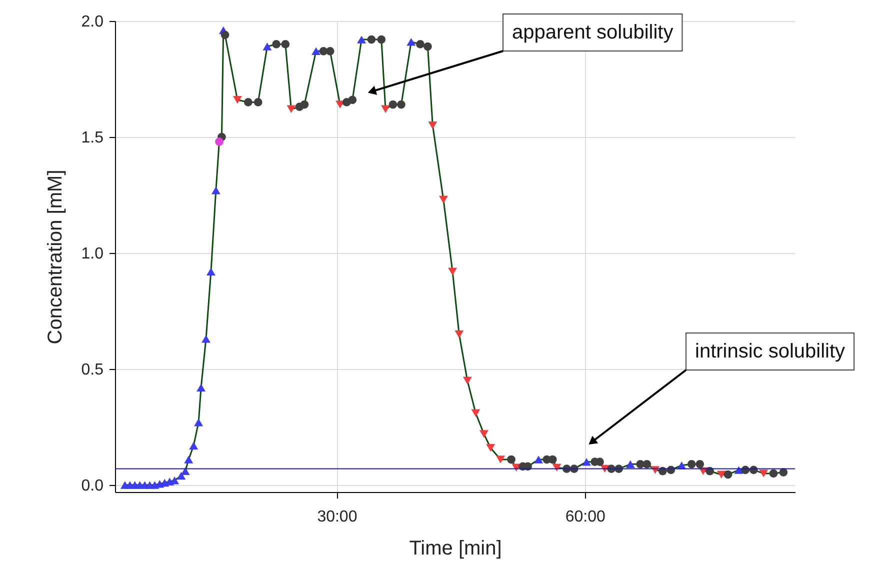  Describe the element at coordinates (593, 33) in the screenshot. I see `annotation: apparent solubility` at that location.